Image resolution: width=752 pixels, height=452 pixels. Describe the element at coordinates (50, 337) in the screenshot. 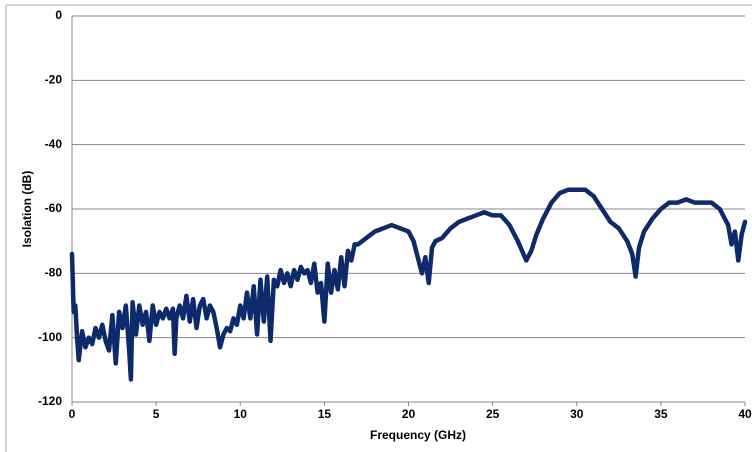

I see `y-tick-label: -100` at that location.